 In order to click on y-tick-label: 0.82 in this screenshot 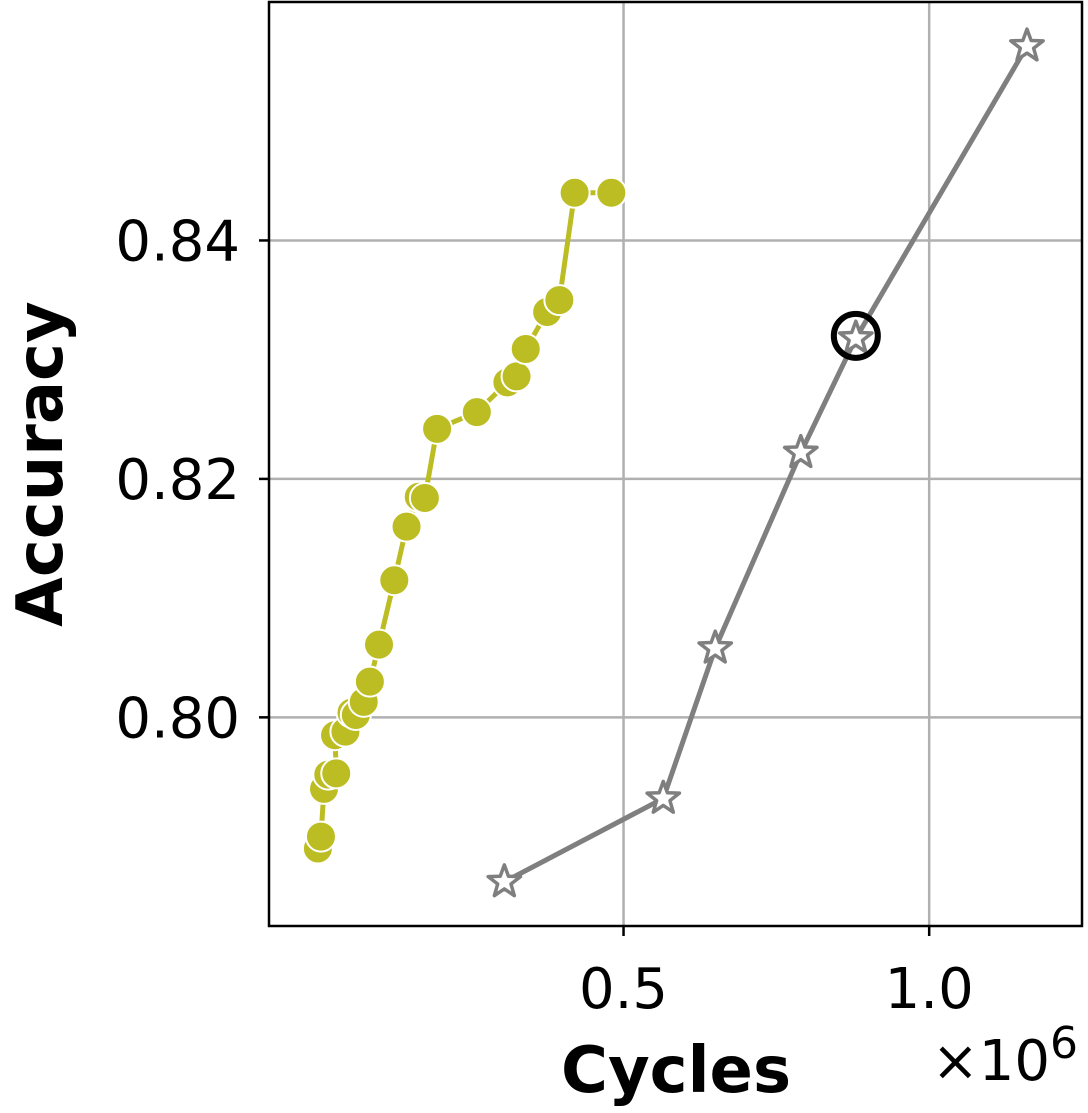, I will do `click(177, 480)`.